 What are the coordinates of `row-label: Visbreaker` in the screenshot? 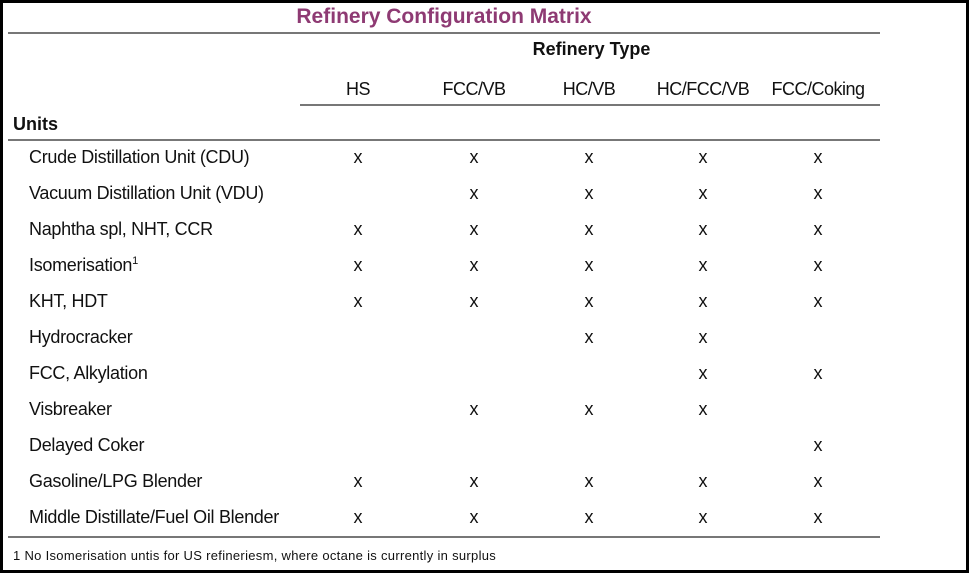 It's located at (70, 409).